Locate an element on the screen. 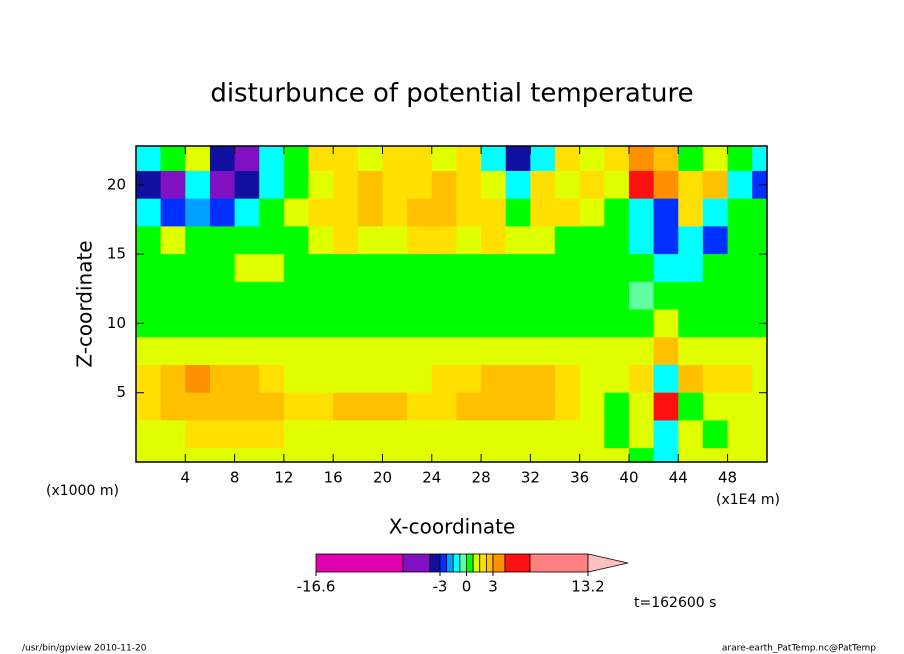 The image size is (904, 654). x-axis-label: X-coordinate is located at coordinates (452, 527).